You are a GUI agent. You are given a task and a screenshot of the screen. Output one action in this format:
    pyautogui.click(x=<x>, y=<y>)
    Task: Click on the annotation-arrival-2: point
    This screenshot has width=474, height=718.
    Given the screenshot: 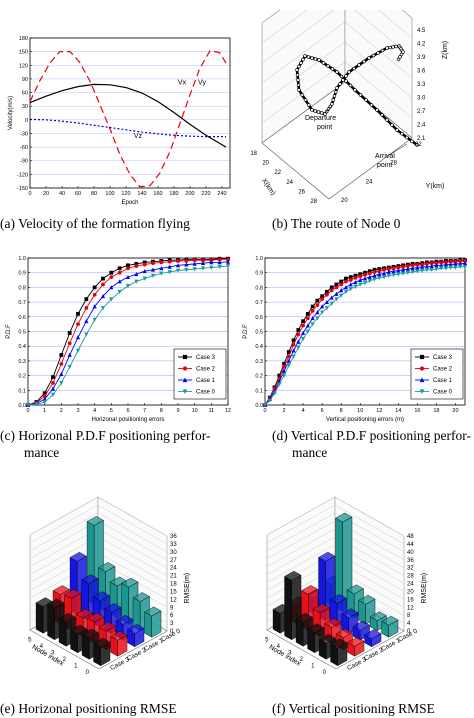 What is the action you would take?
    pyautogui.click(x=384, y=165)
    